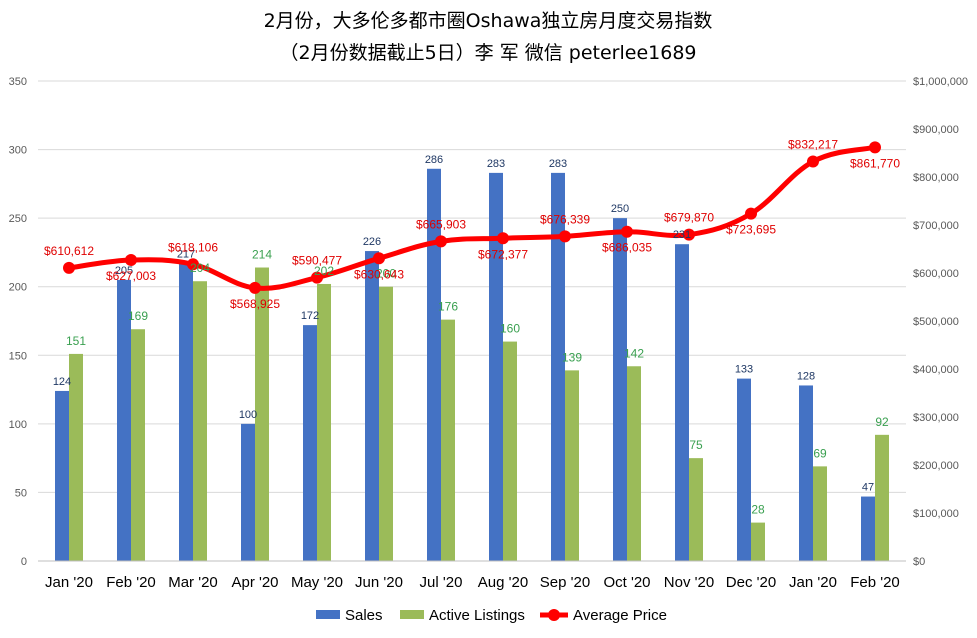 The height and width of the screenshot is (638, 977). I want to click on average-price-data-label: $676,339, so click(565, 219).